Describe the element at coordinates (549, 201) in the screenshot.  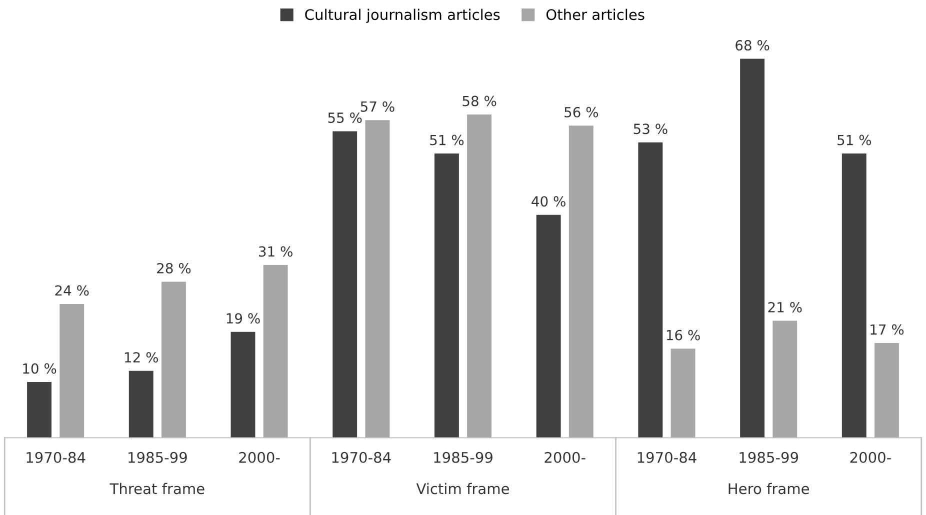
I see `data-label: 40 %` at that location.